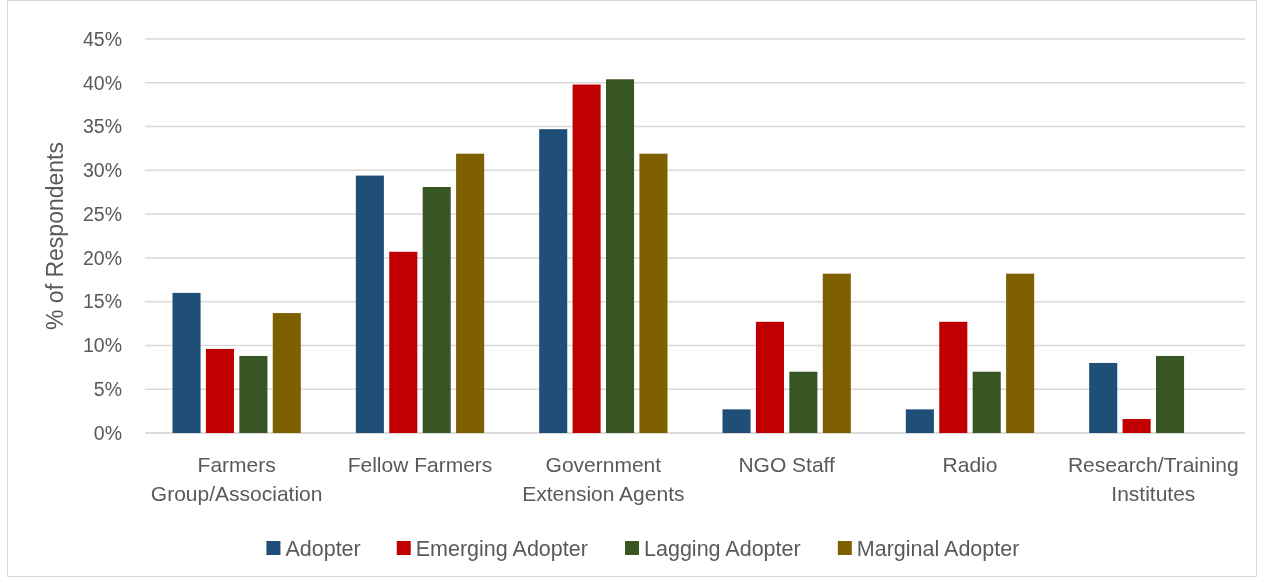 This screenshot has height=578, width=1263. Describe the element at coordinates (102, 170) in the screenshot. I see `y-tick-label: 30%` at that location.